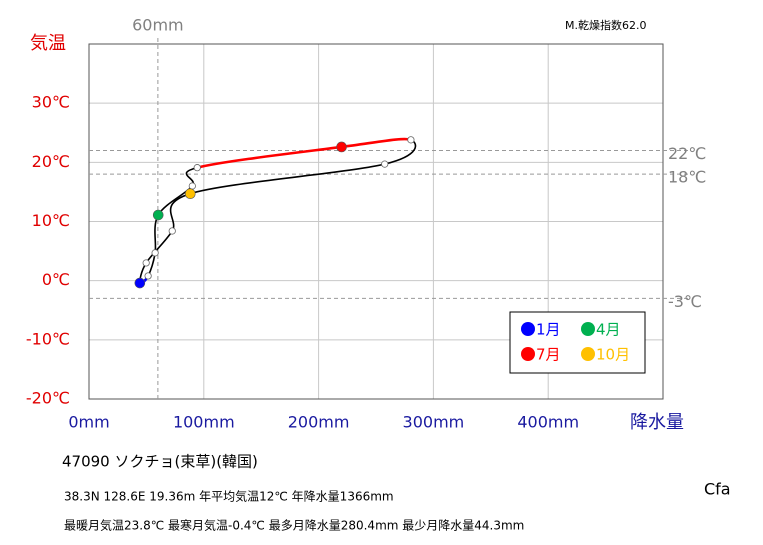 The height and width of the screenshot is (545, 763). I want to click on y-tick-label: 0℃, so click(56, 279).